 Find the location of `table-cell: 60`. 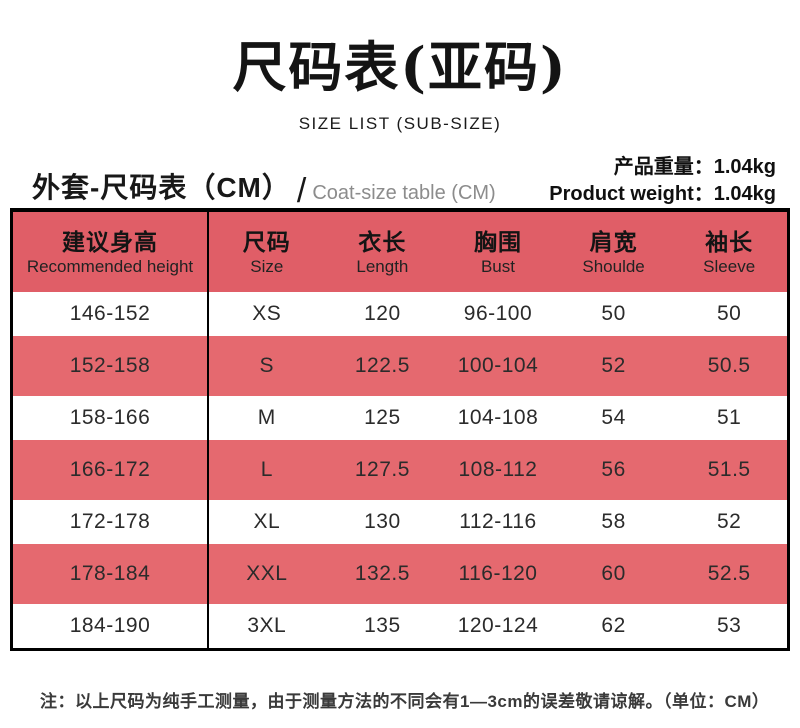

table-cell: 60 is located at coordinates (613, 573).